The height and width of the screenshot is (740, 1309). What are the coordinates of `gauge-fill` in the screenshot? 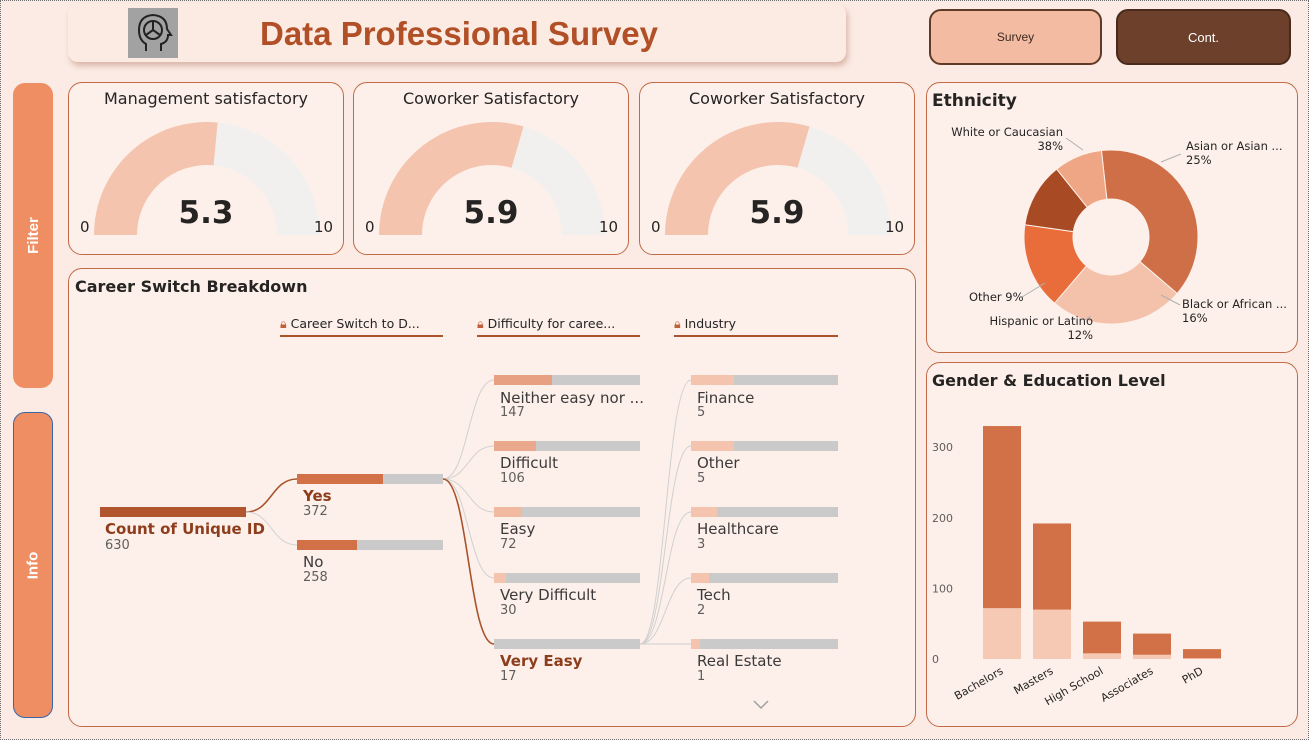 It's located at (451, 178).